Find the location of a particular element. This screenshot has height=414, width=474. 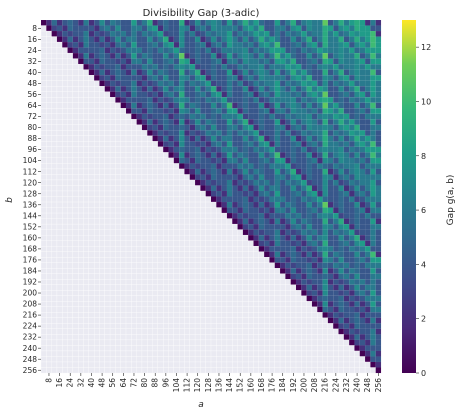

y-tick-label: 160 is located at coordinates (30, 237).